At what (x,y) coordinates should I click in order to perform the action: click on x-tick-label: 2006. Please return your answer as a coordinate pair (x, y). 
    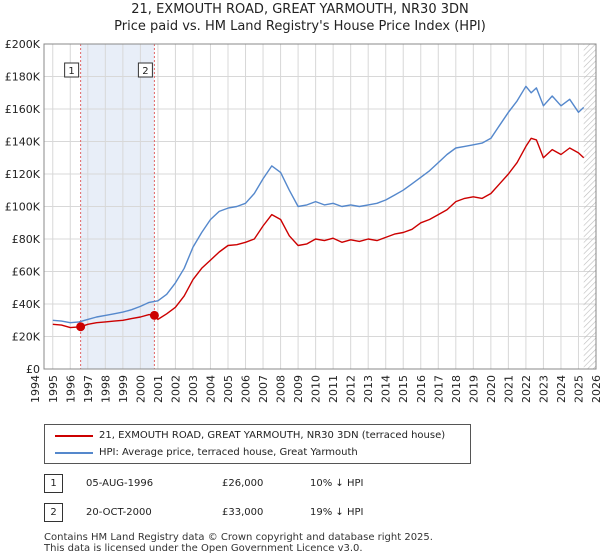
    Looking at the image, I should click on (246, 389).